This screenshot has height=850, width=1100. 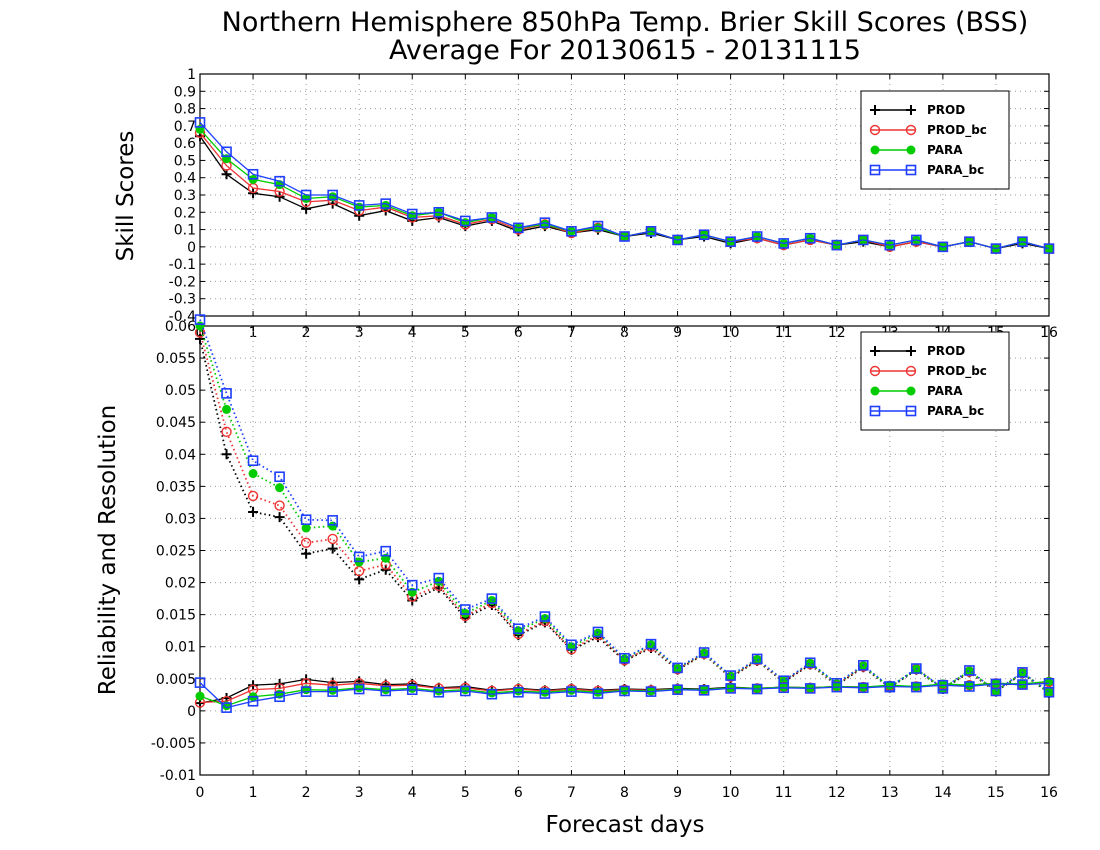 What do you see at coordinates (182, 265) in the screenshot?
I see `y-tick-label: -0.1` at bounding box center [182, 265].